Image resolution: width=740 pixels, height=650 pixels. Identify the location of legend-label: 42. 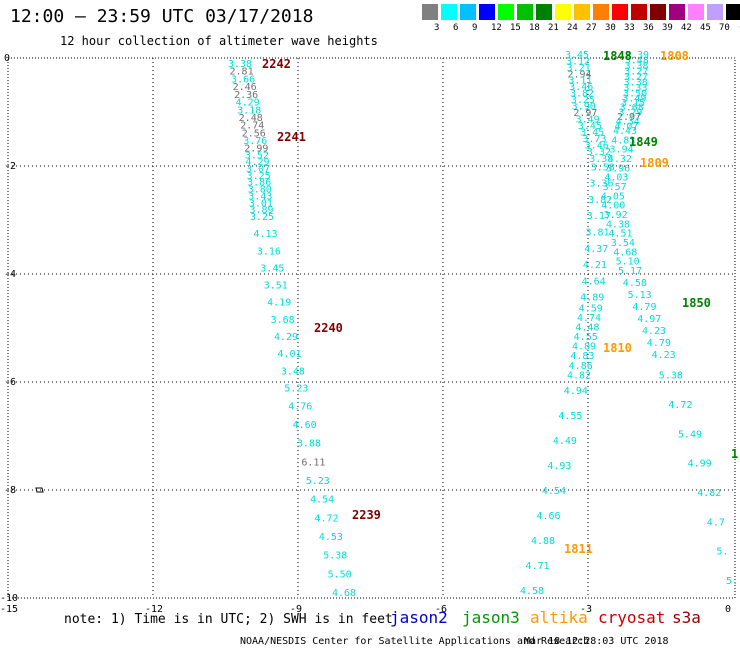
(686, 28).